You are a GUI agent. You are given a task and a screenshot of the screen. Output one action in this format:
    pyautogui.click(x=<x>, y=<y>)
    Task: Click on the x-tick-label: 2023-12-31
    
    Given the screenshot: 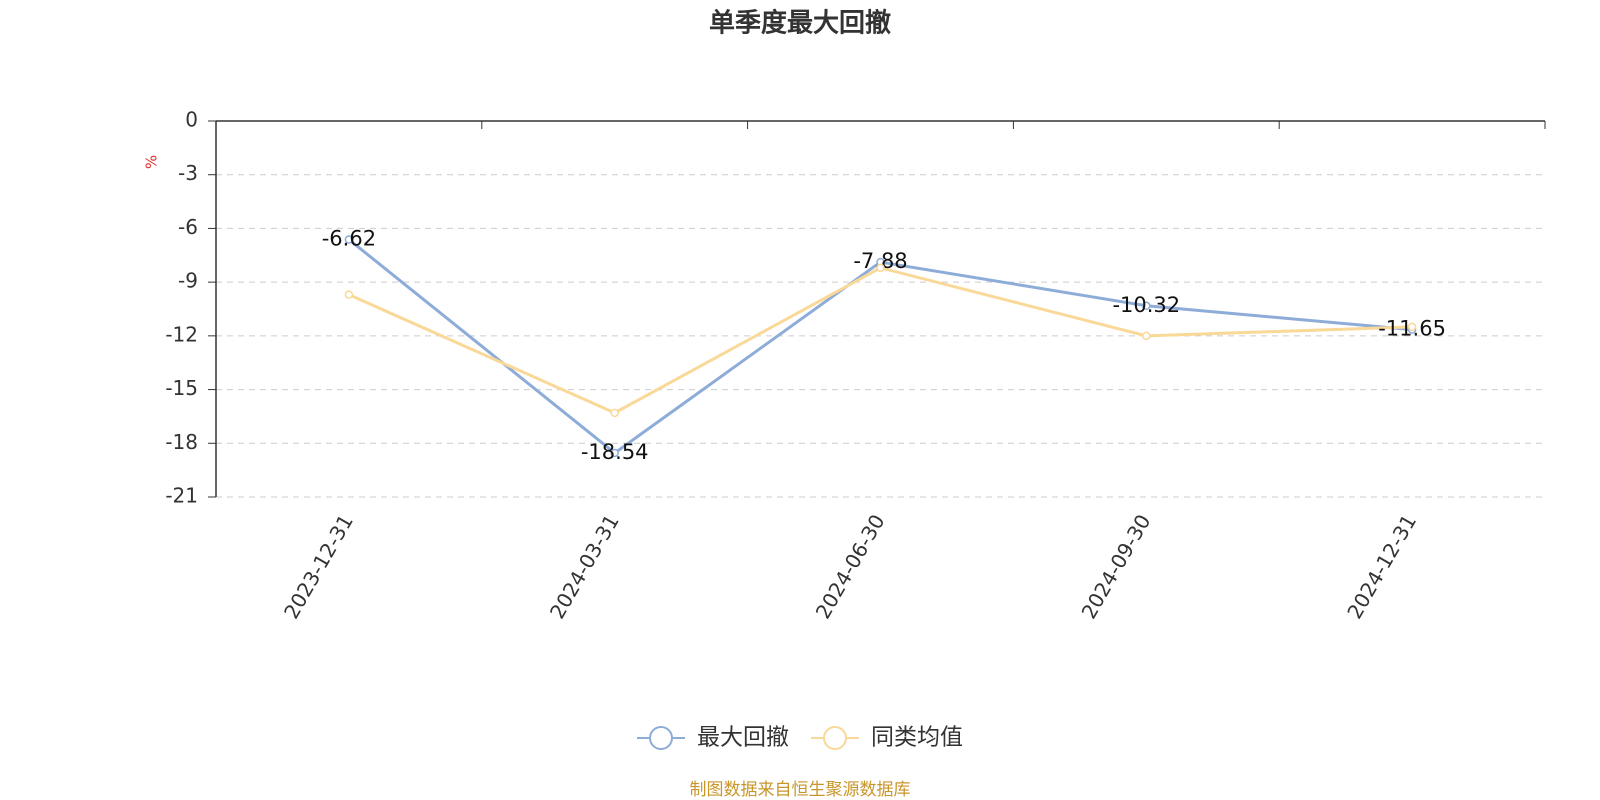 What is the action you would take?
    pyautogui.click(x=318, y=566)
    